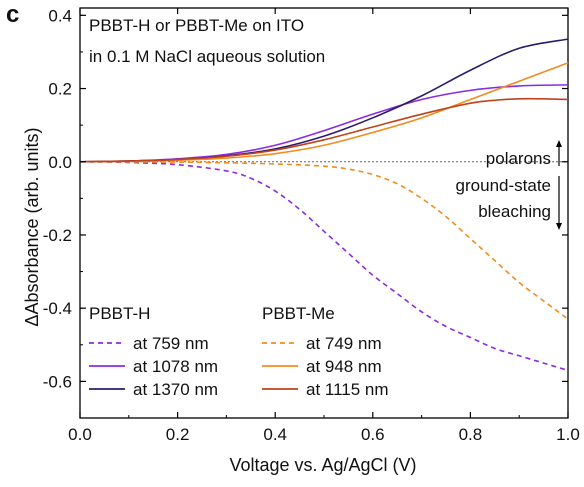  What do you see at coordinates (119, 313) in the screenshot?
I see `legend-group-pbbt-h: PBBT-H` at bounding box center [119, 313].